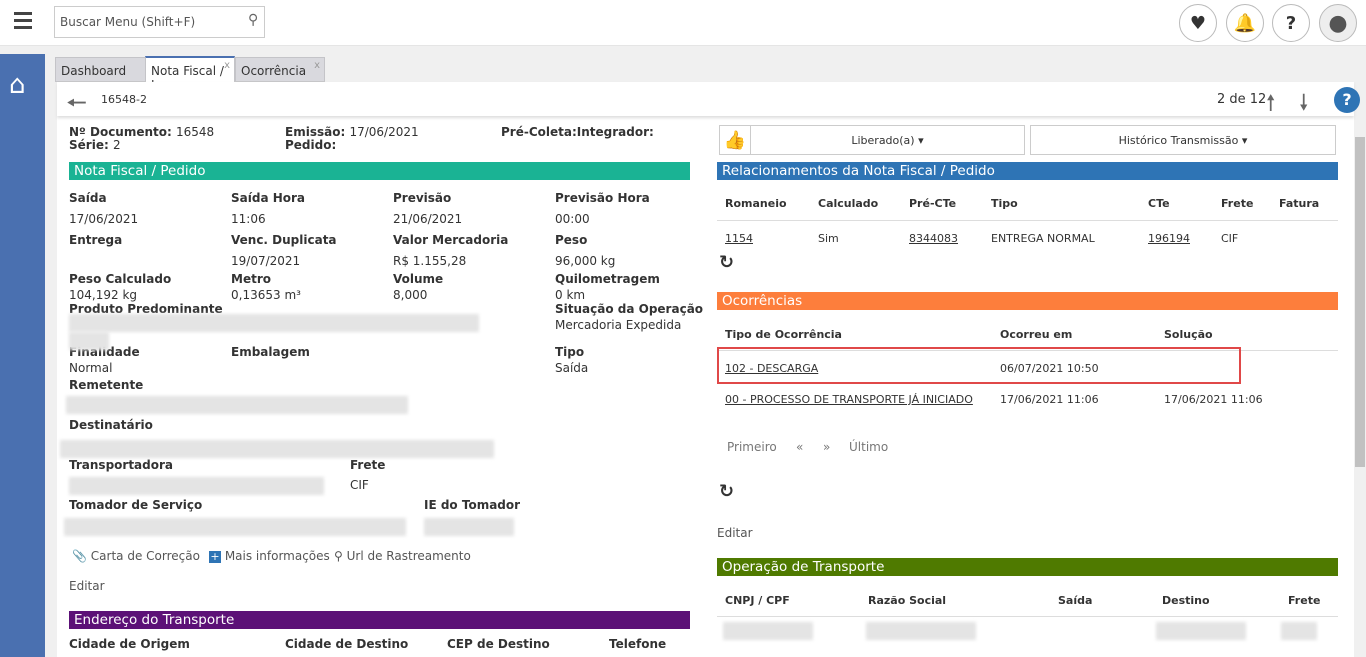 This screenshot has height=657, width=1366. Describe the element at coordinates (76, 103) in the screenshot. I see `back-arrow-icon: 🠔` at that location.